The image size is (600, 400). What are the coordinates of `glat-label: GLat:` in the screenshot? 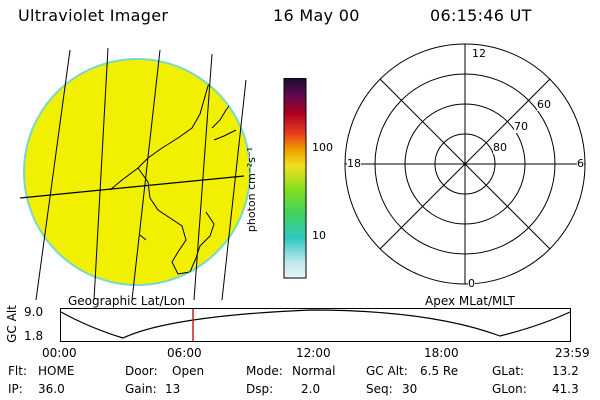 It's located at (508, 371).